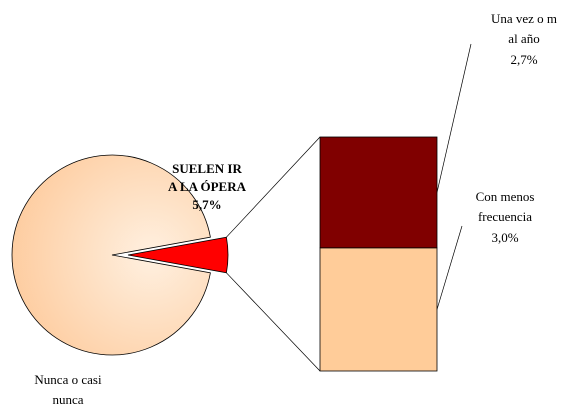 Image resolution: width=573 pixels, height=411 pixels. I want to click on value-label: 2,7%, so click(523, 59).